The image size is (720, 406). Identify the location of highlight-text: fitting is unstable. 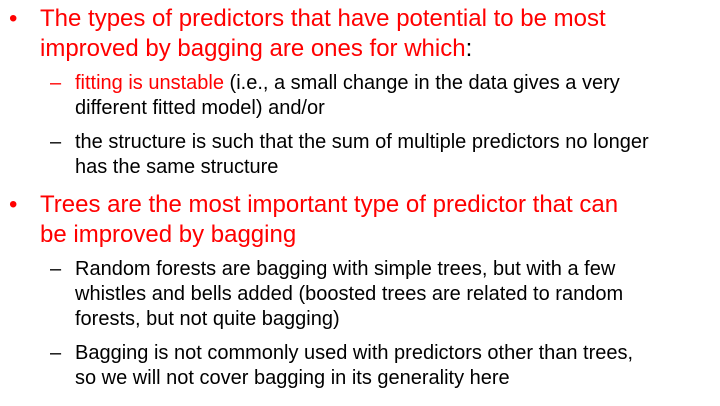
(149, 83).